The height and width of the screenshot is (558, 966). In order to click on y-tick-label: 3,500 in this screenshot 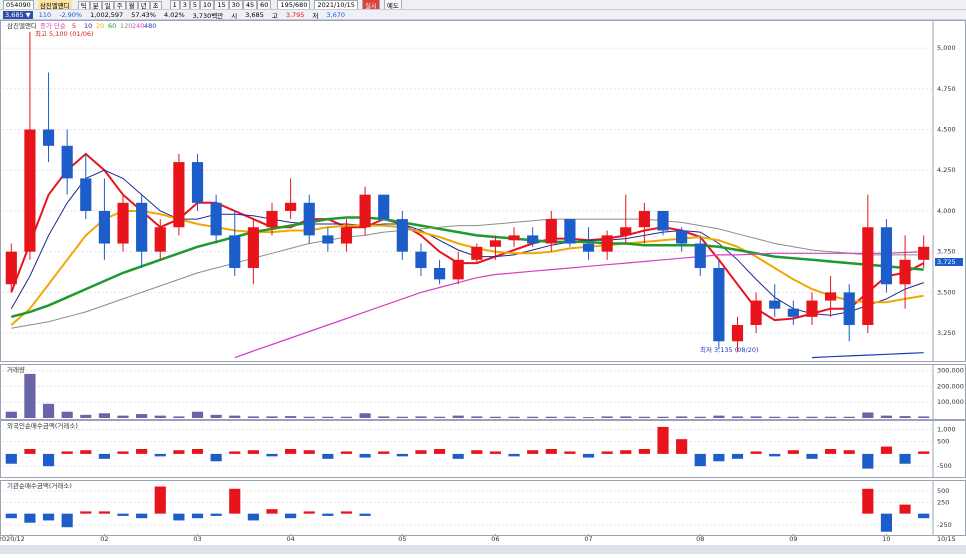, I will do `click(946, 292)`.